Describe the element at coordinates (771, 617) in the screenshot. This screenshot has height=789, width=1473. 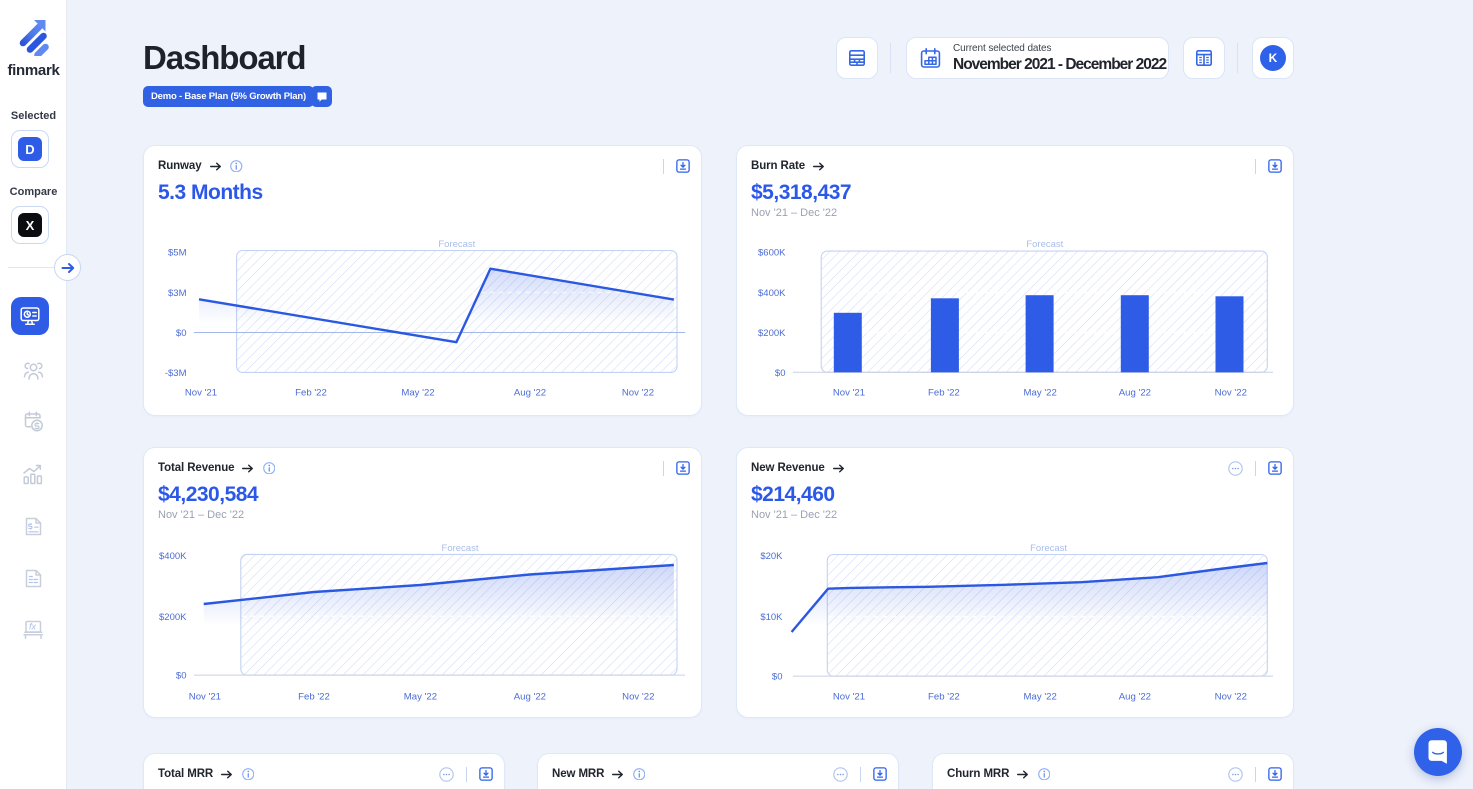
I see `svg-text: $10K` at that location.